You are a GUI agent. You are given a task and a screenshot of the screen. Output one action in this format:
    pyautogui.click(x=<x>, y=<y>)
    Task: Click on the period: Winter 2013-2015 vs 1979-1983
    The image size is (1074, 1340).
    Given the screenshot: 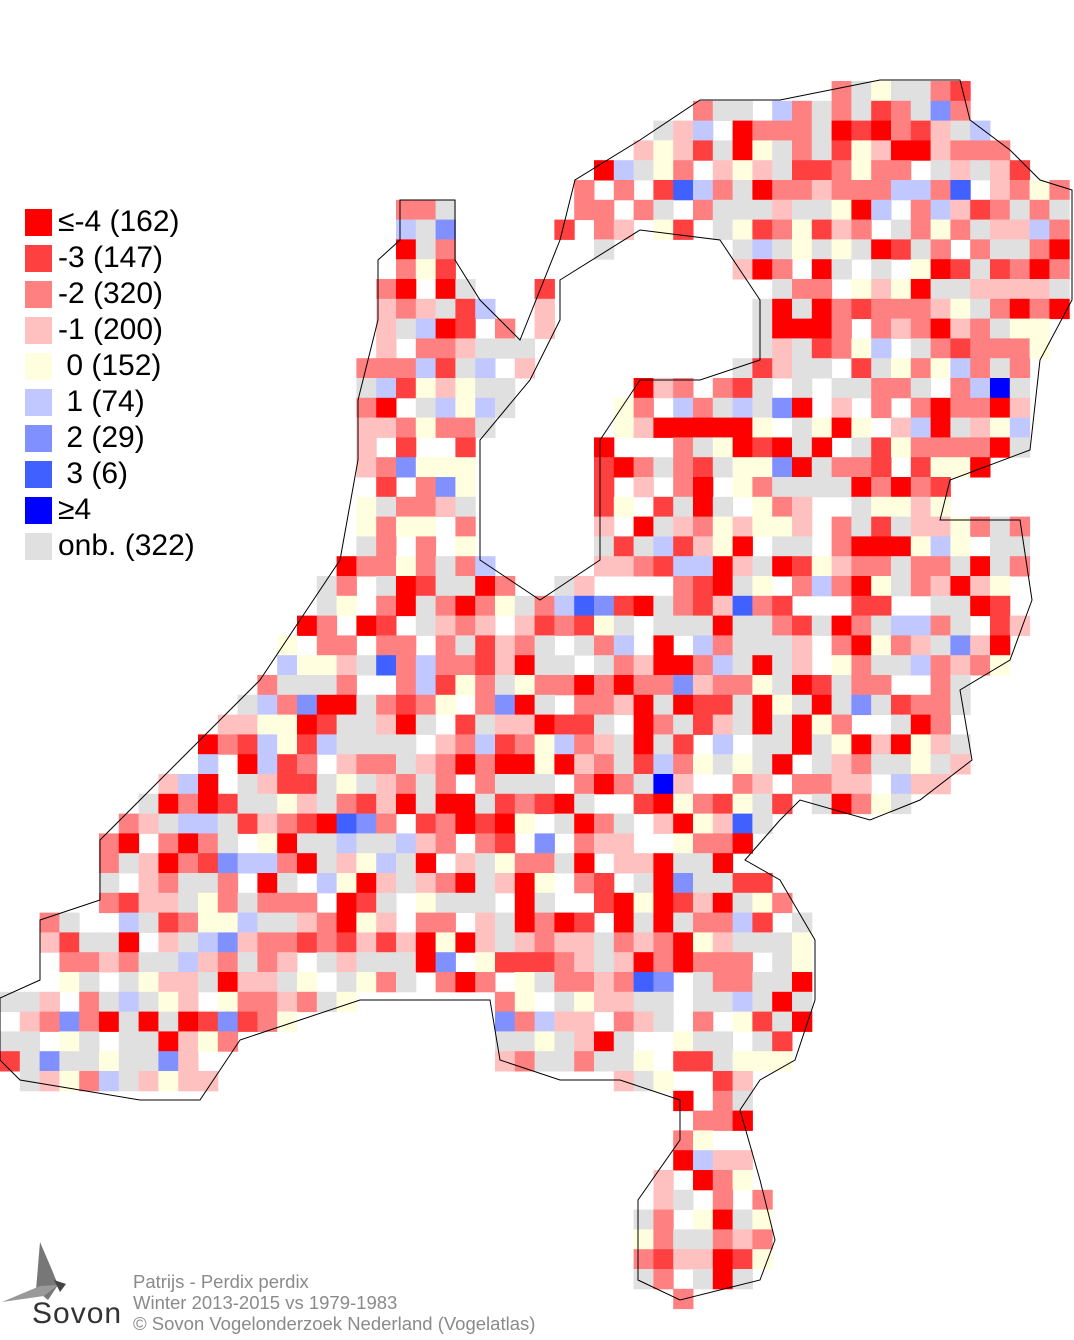 What is the action you would take?
    pyautogui.click(x=265, y=1302)
    